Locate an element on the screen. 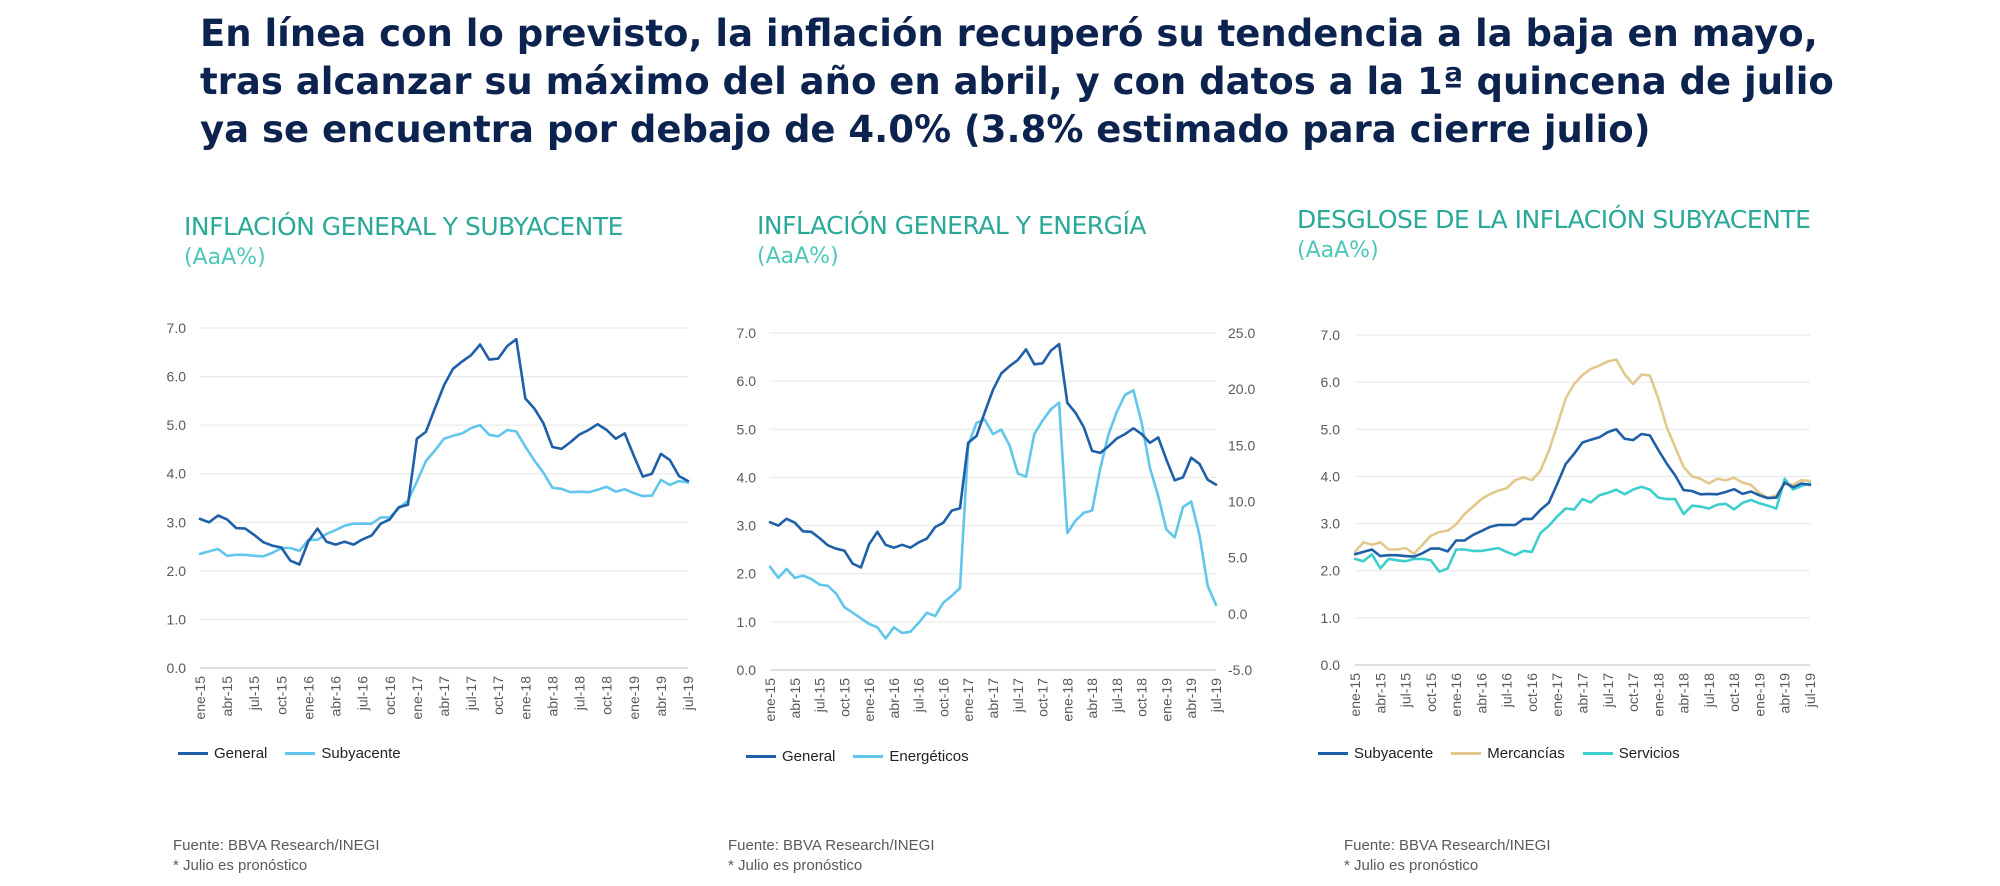 This screenshot has height=886, width=2000. chart2-note-text: * Julio es pronóstico is located at coordinates (795, 865).